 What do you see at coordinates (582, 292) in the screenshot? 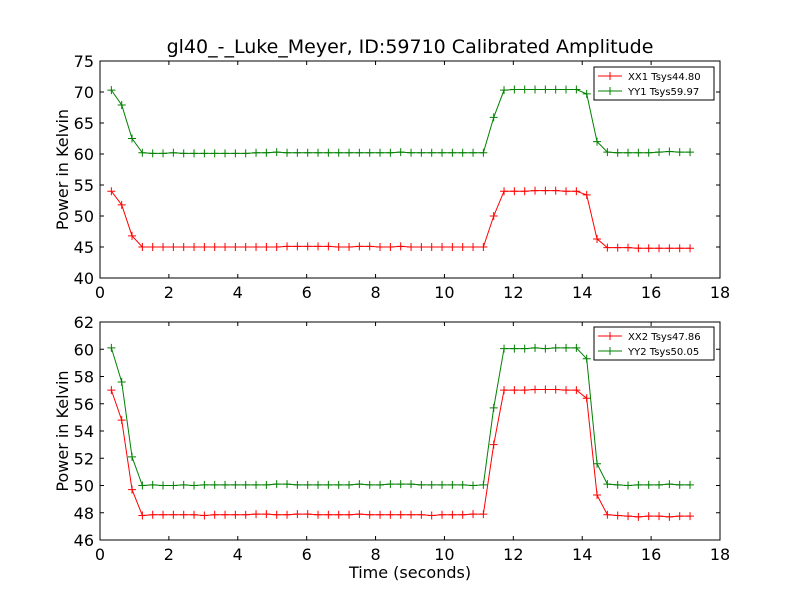
I see `x-tick-label: 14` at bounding box center [582, 292].